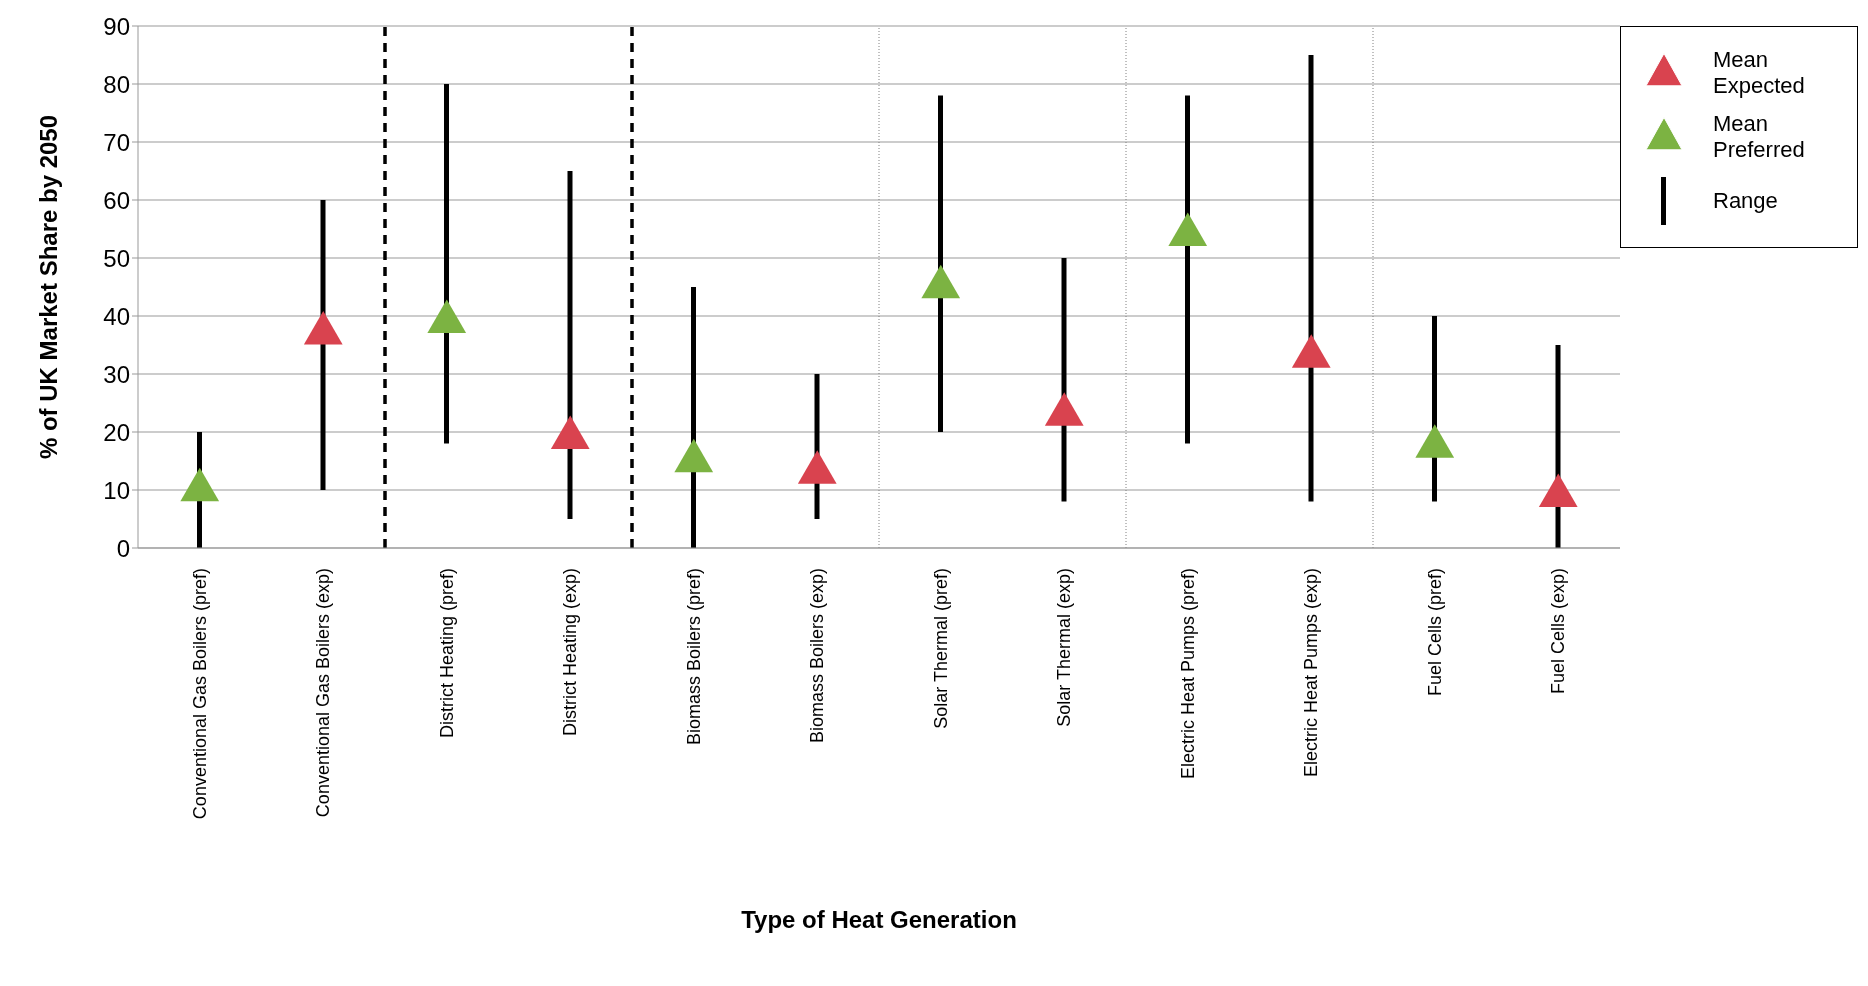 This screenshot has width=1868, height=986. Describe the element at coordinates (116, 316) in the screenshot. I see `y-tick-label: 40` at that location.